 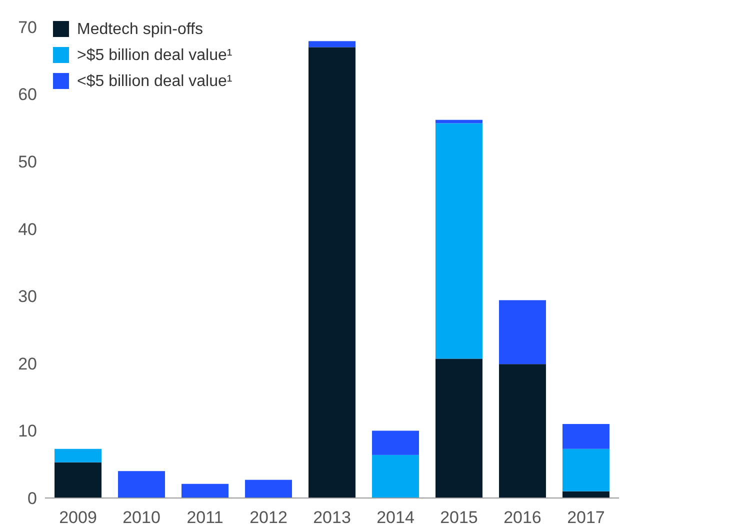 What do you see at coordinates (27, 162) in the screenshot?
I see `y-tick-label: 50` at bounding box center [27, 162].